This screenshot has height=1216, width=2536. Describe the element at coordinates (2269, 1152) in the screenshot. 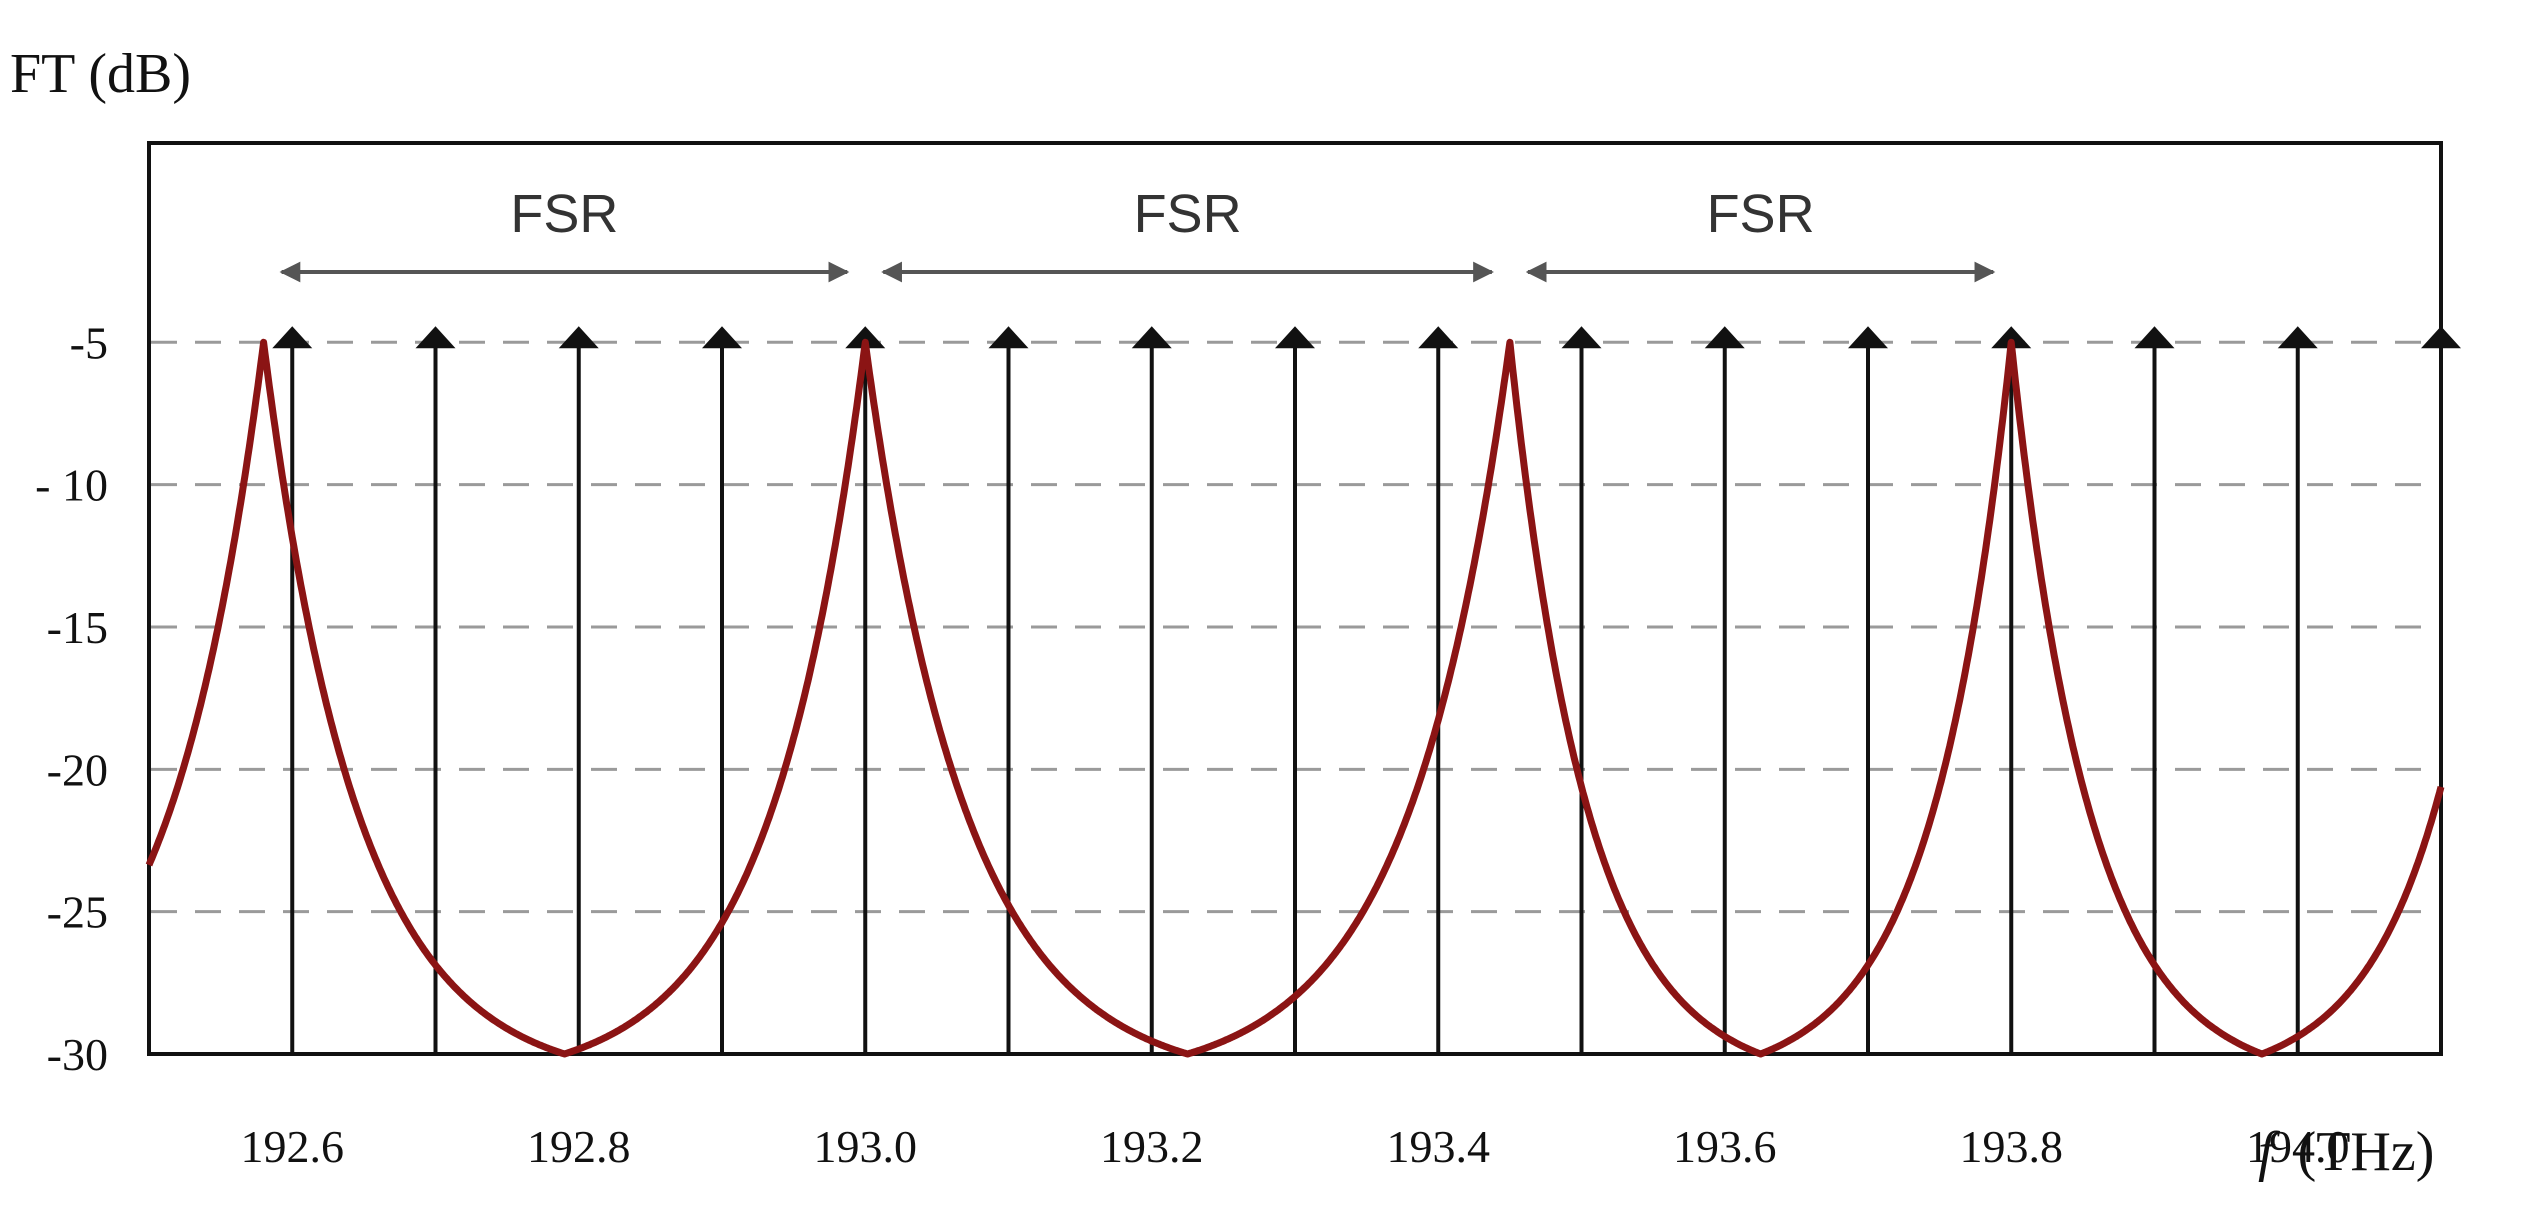

I see `x-axis-symbol: f` at that location.